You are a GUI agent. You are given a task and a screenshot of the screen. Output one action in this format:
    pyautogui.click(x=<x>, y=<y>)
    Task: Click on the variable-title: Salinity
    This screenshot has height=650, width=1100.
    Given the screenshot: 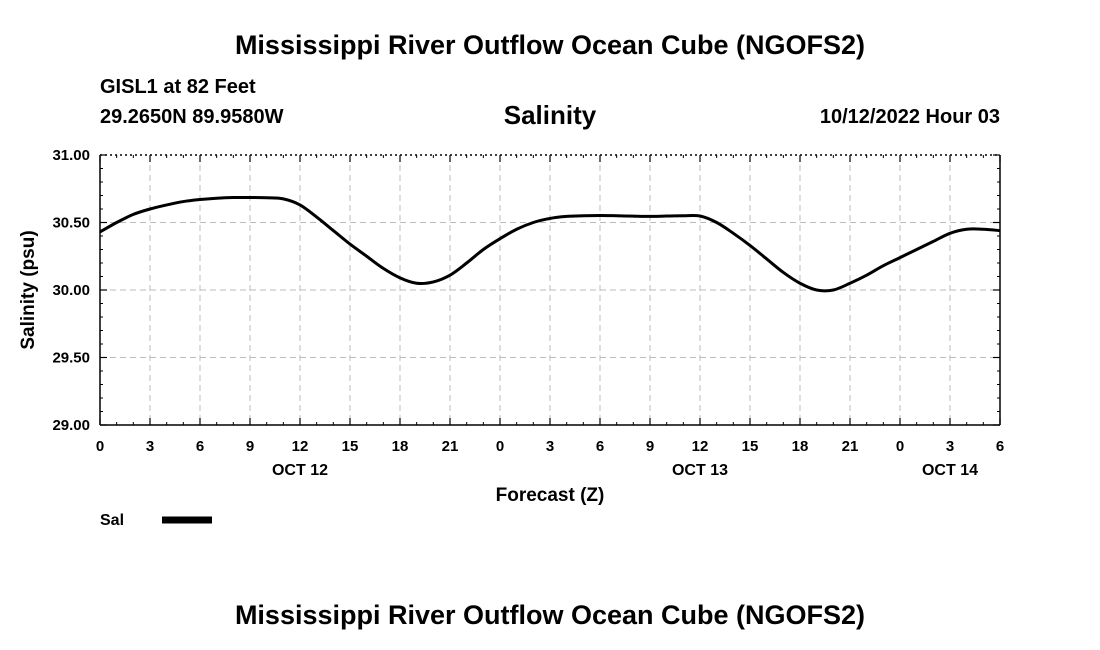 What is the action you would take?
    pyautogui.click(x=550, y=115)
    